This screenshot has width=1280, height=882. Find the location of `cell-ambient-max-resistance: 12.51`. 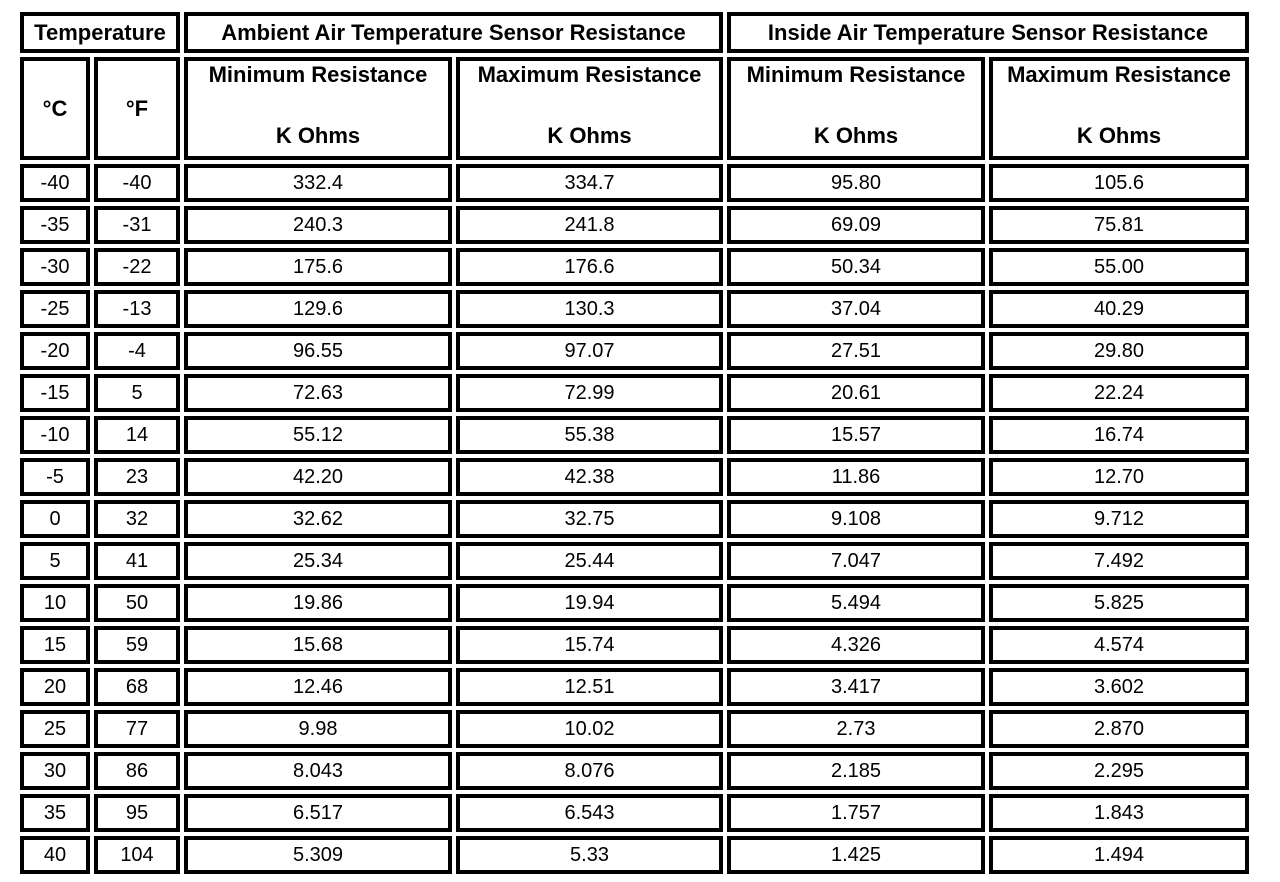

cell-ambient-max-resistance: 12.51 is located at coordinates (589, 687).